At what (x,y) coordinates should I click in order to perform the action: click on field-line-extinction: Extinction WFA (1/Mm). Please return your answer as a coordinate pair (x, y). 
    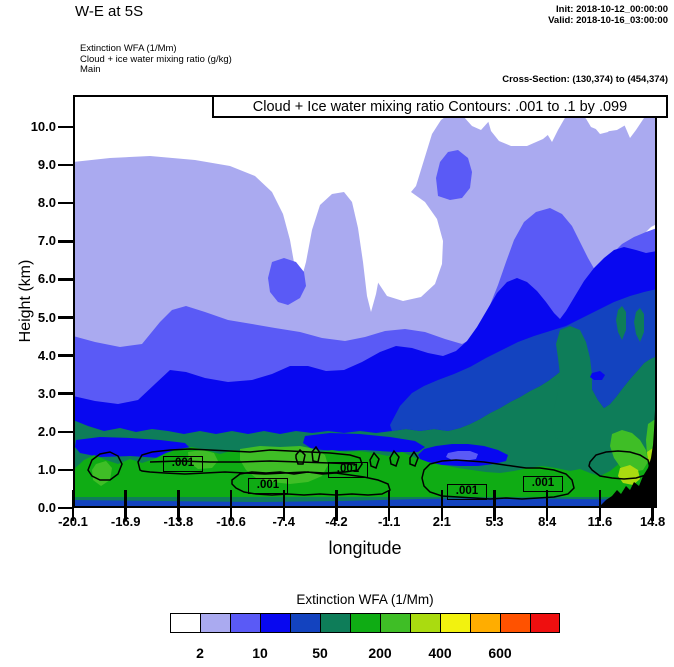
    Looking at the image, I should click on (128, 48).